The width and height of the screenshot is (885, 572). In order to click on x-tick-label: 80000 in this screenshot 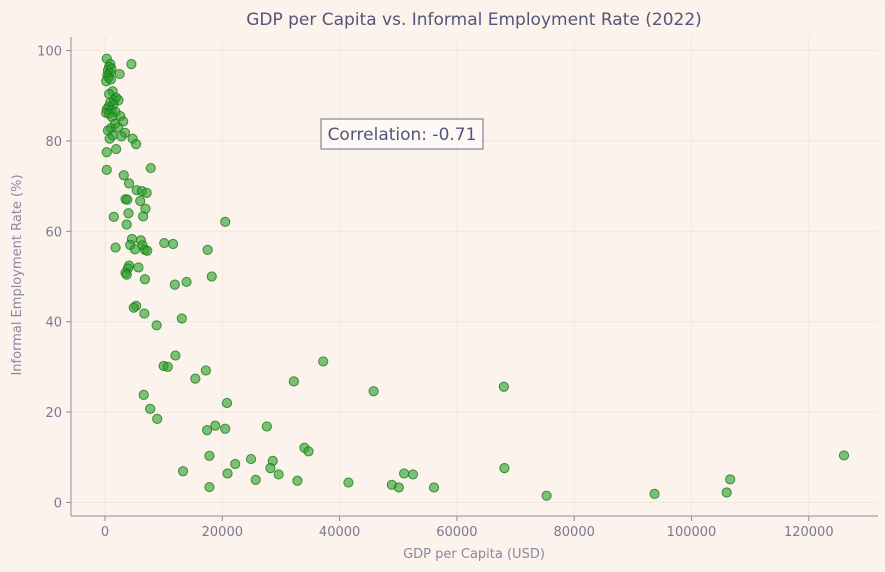, I will do `click(574, 532)`.